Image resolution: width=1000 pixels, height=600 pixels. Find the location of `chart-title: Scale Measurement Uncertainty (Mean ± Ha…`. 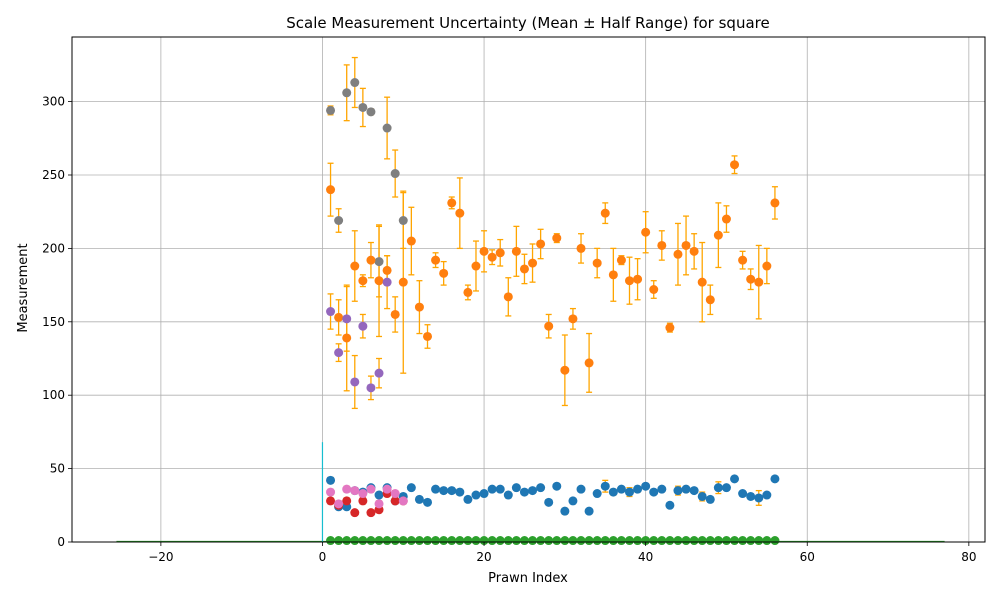

chart-title: Scale Measurement Uncertainty (Mean ± Ha… is located at coordinates (527, 23).